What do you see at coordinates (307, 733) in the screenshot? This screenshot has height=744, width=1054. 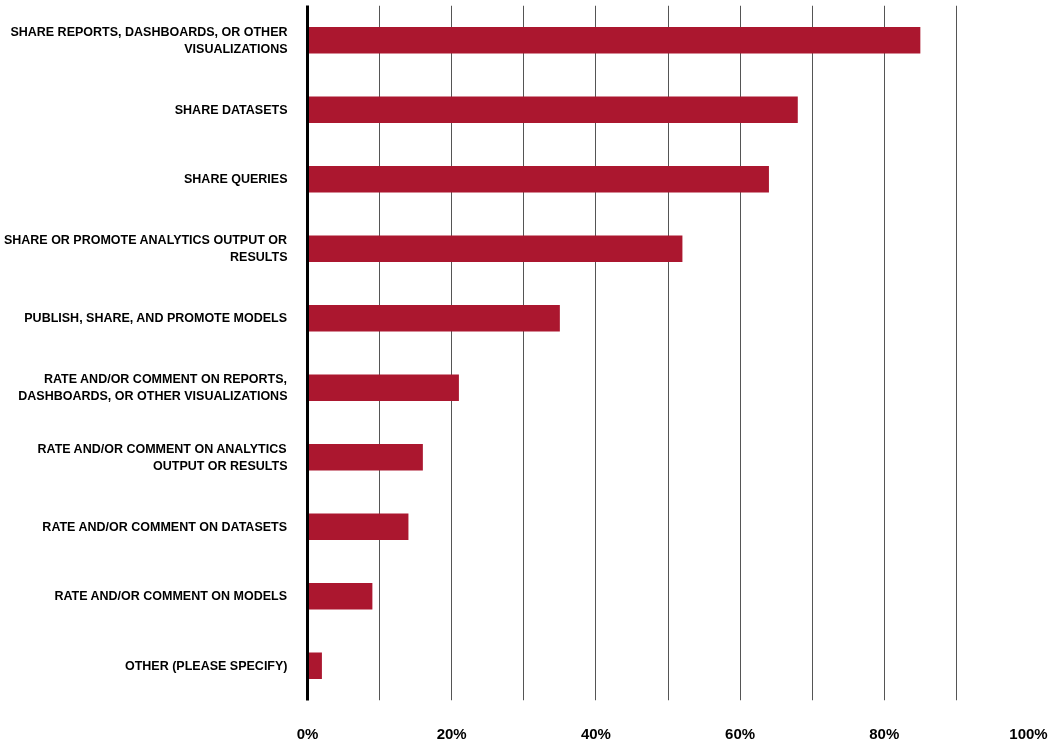 I see `x-tick-label: 0%` at bounding box center [307, 733].